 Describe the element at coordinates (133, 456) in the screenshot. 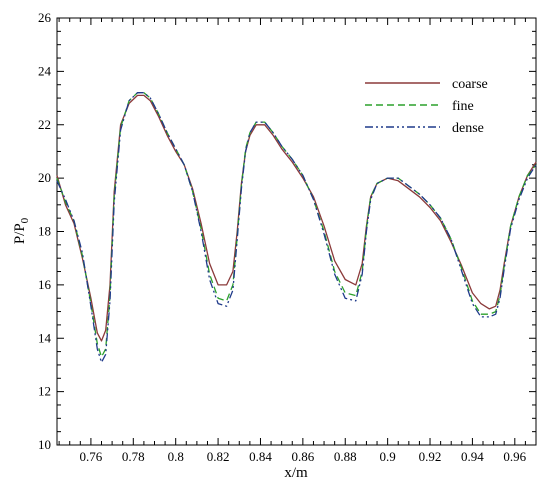

I see `x-tick-label: 0.78` at that location.